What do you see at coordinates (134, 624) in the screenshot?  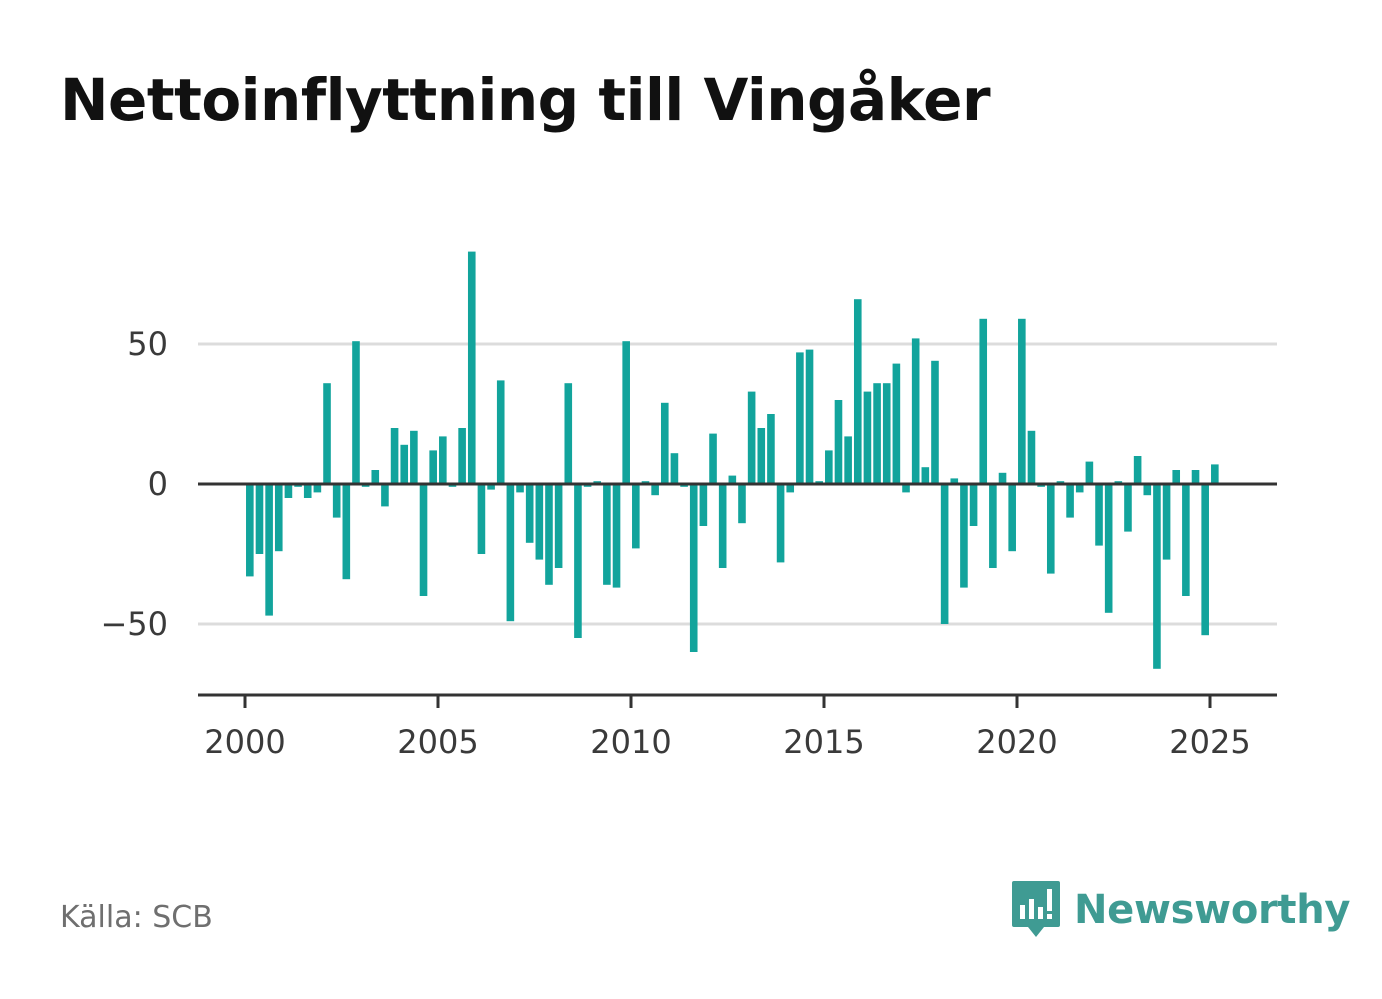 I see `y-tick-label: −50` at bounding box center [134, 624].